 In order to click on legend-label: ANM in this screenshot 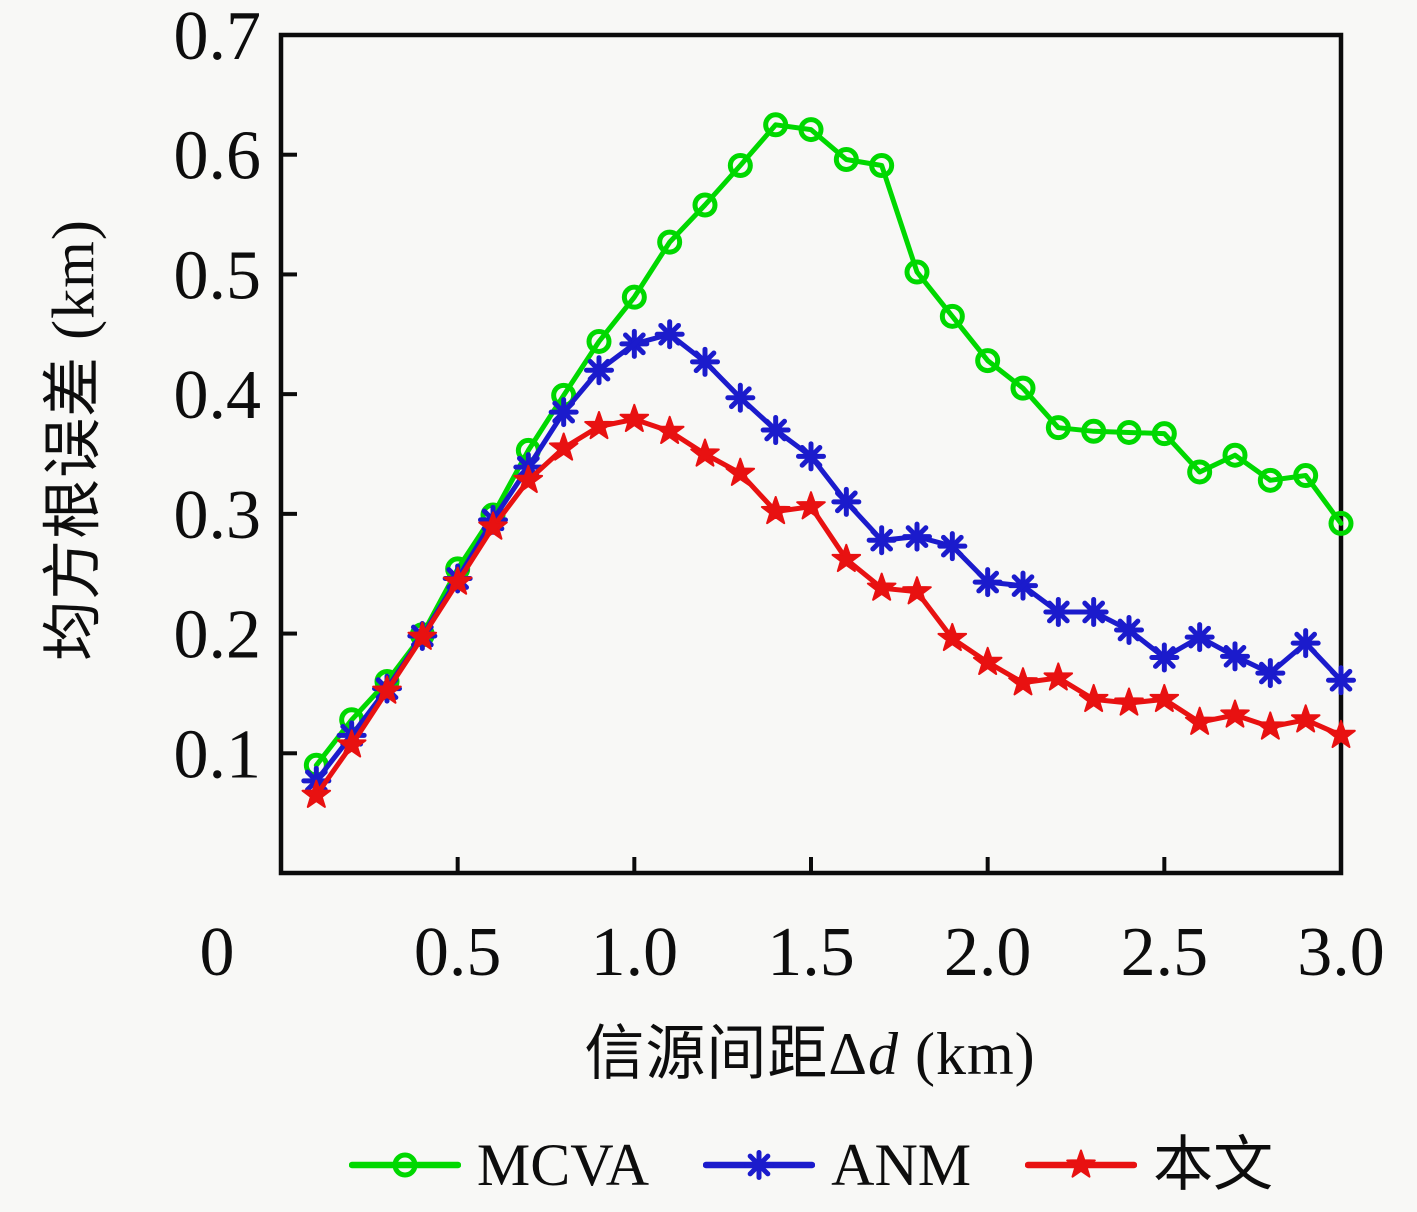, I will do `click(901, 1165)`.